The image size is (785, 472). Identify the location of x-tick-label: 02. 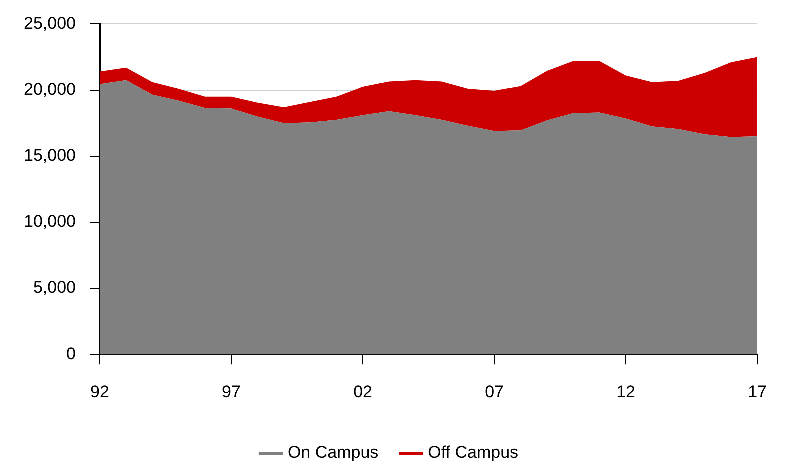
(363, 392).